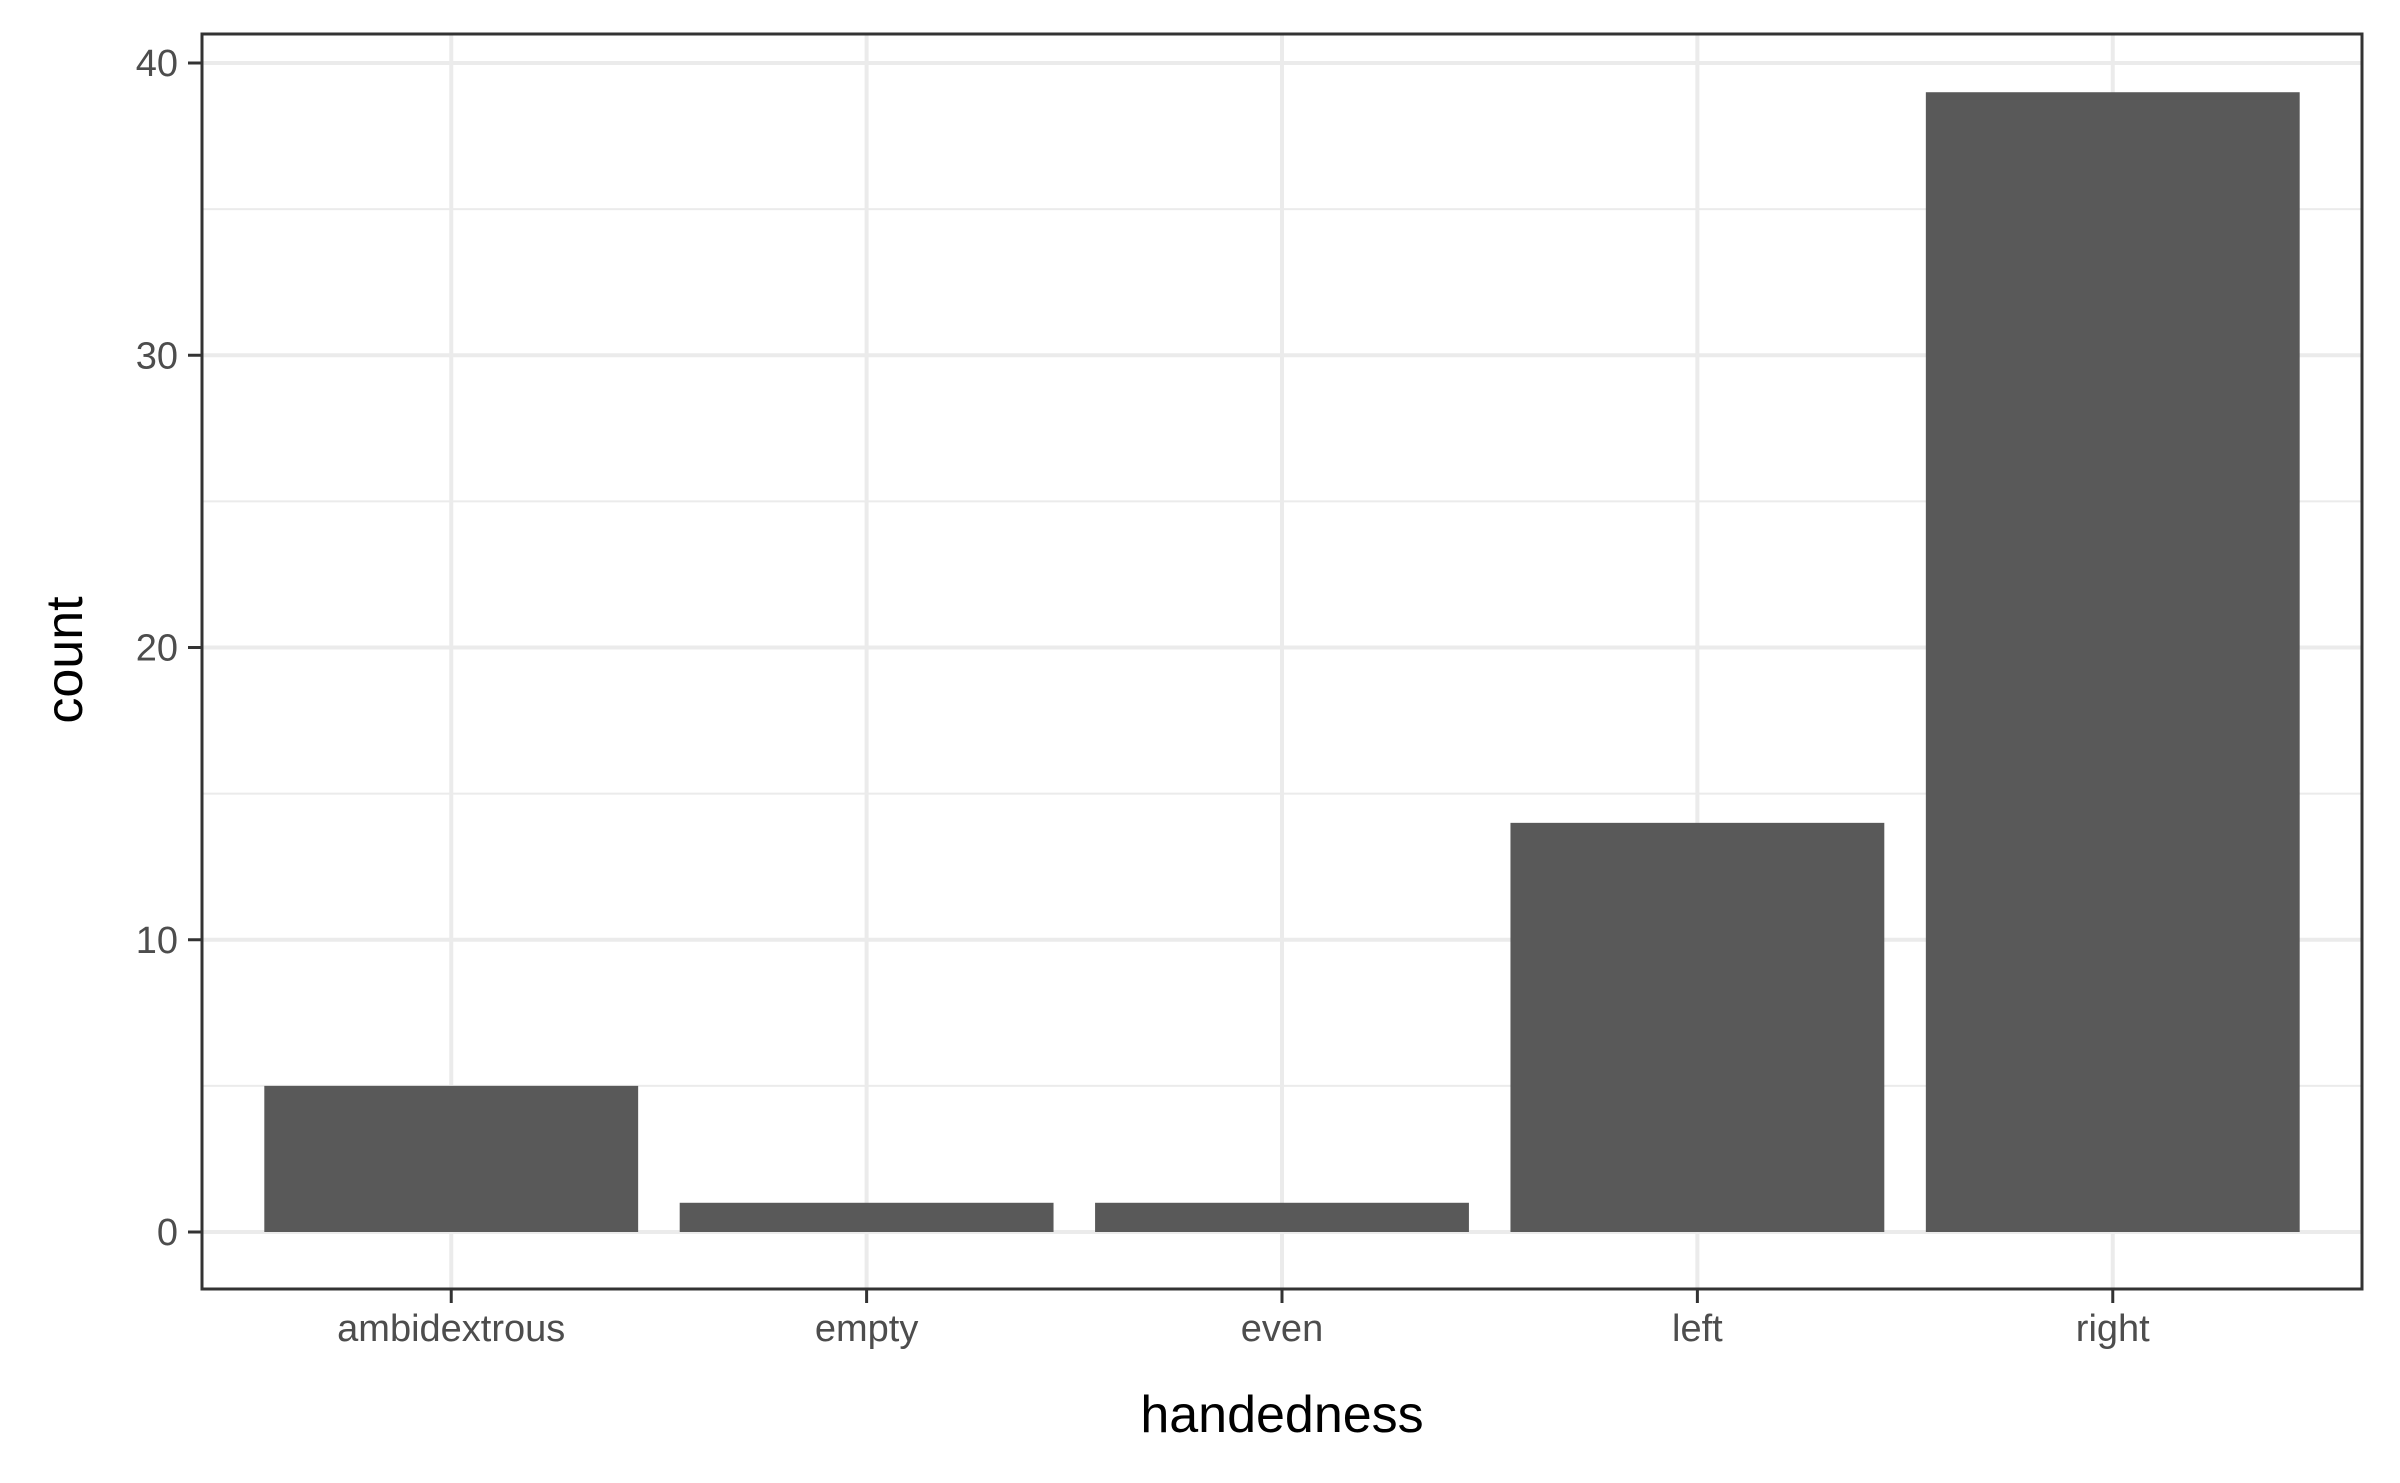  What do you see at coordinates (1697, 1027) in the screenshot?
I see `bar-left` at bounding box center [1697, 1027].